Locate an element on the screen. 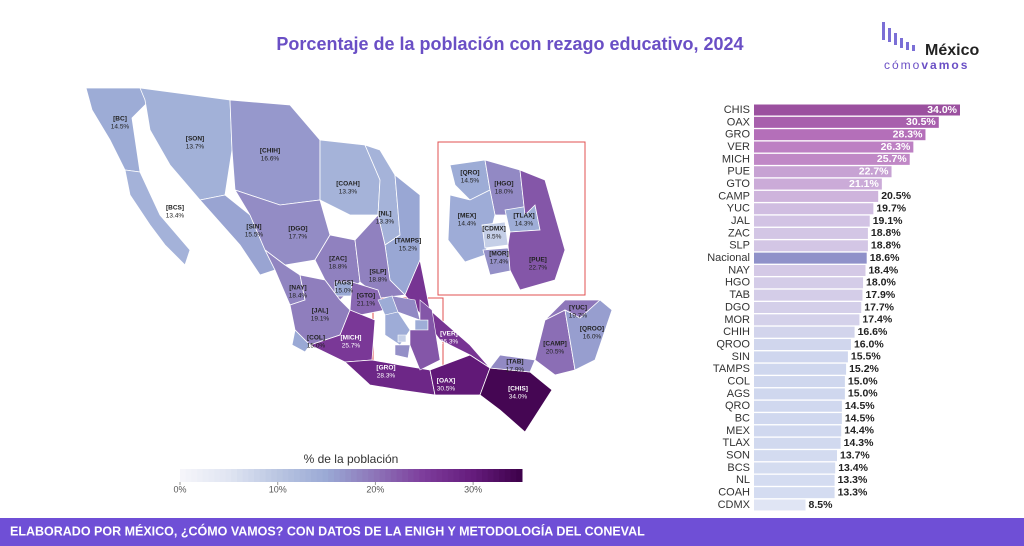 The height and width of the screenshot is (546, 1024). value-label: 26.3% is located at coordinates (896, 147).